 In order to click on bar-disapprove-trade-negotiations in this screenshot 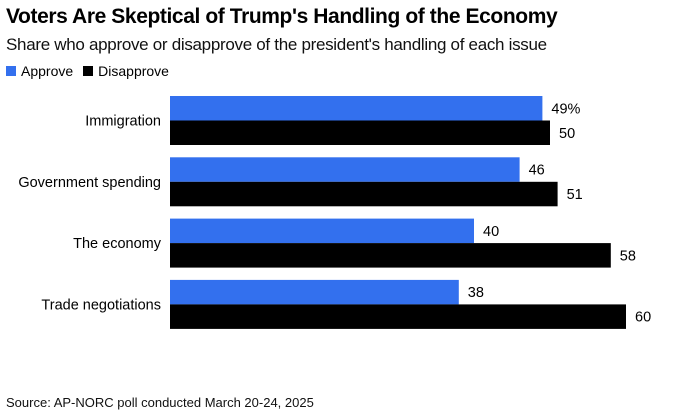, I will do `click(398, 316)`.